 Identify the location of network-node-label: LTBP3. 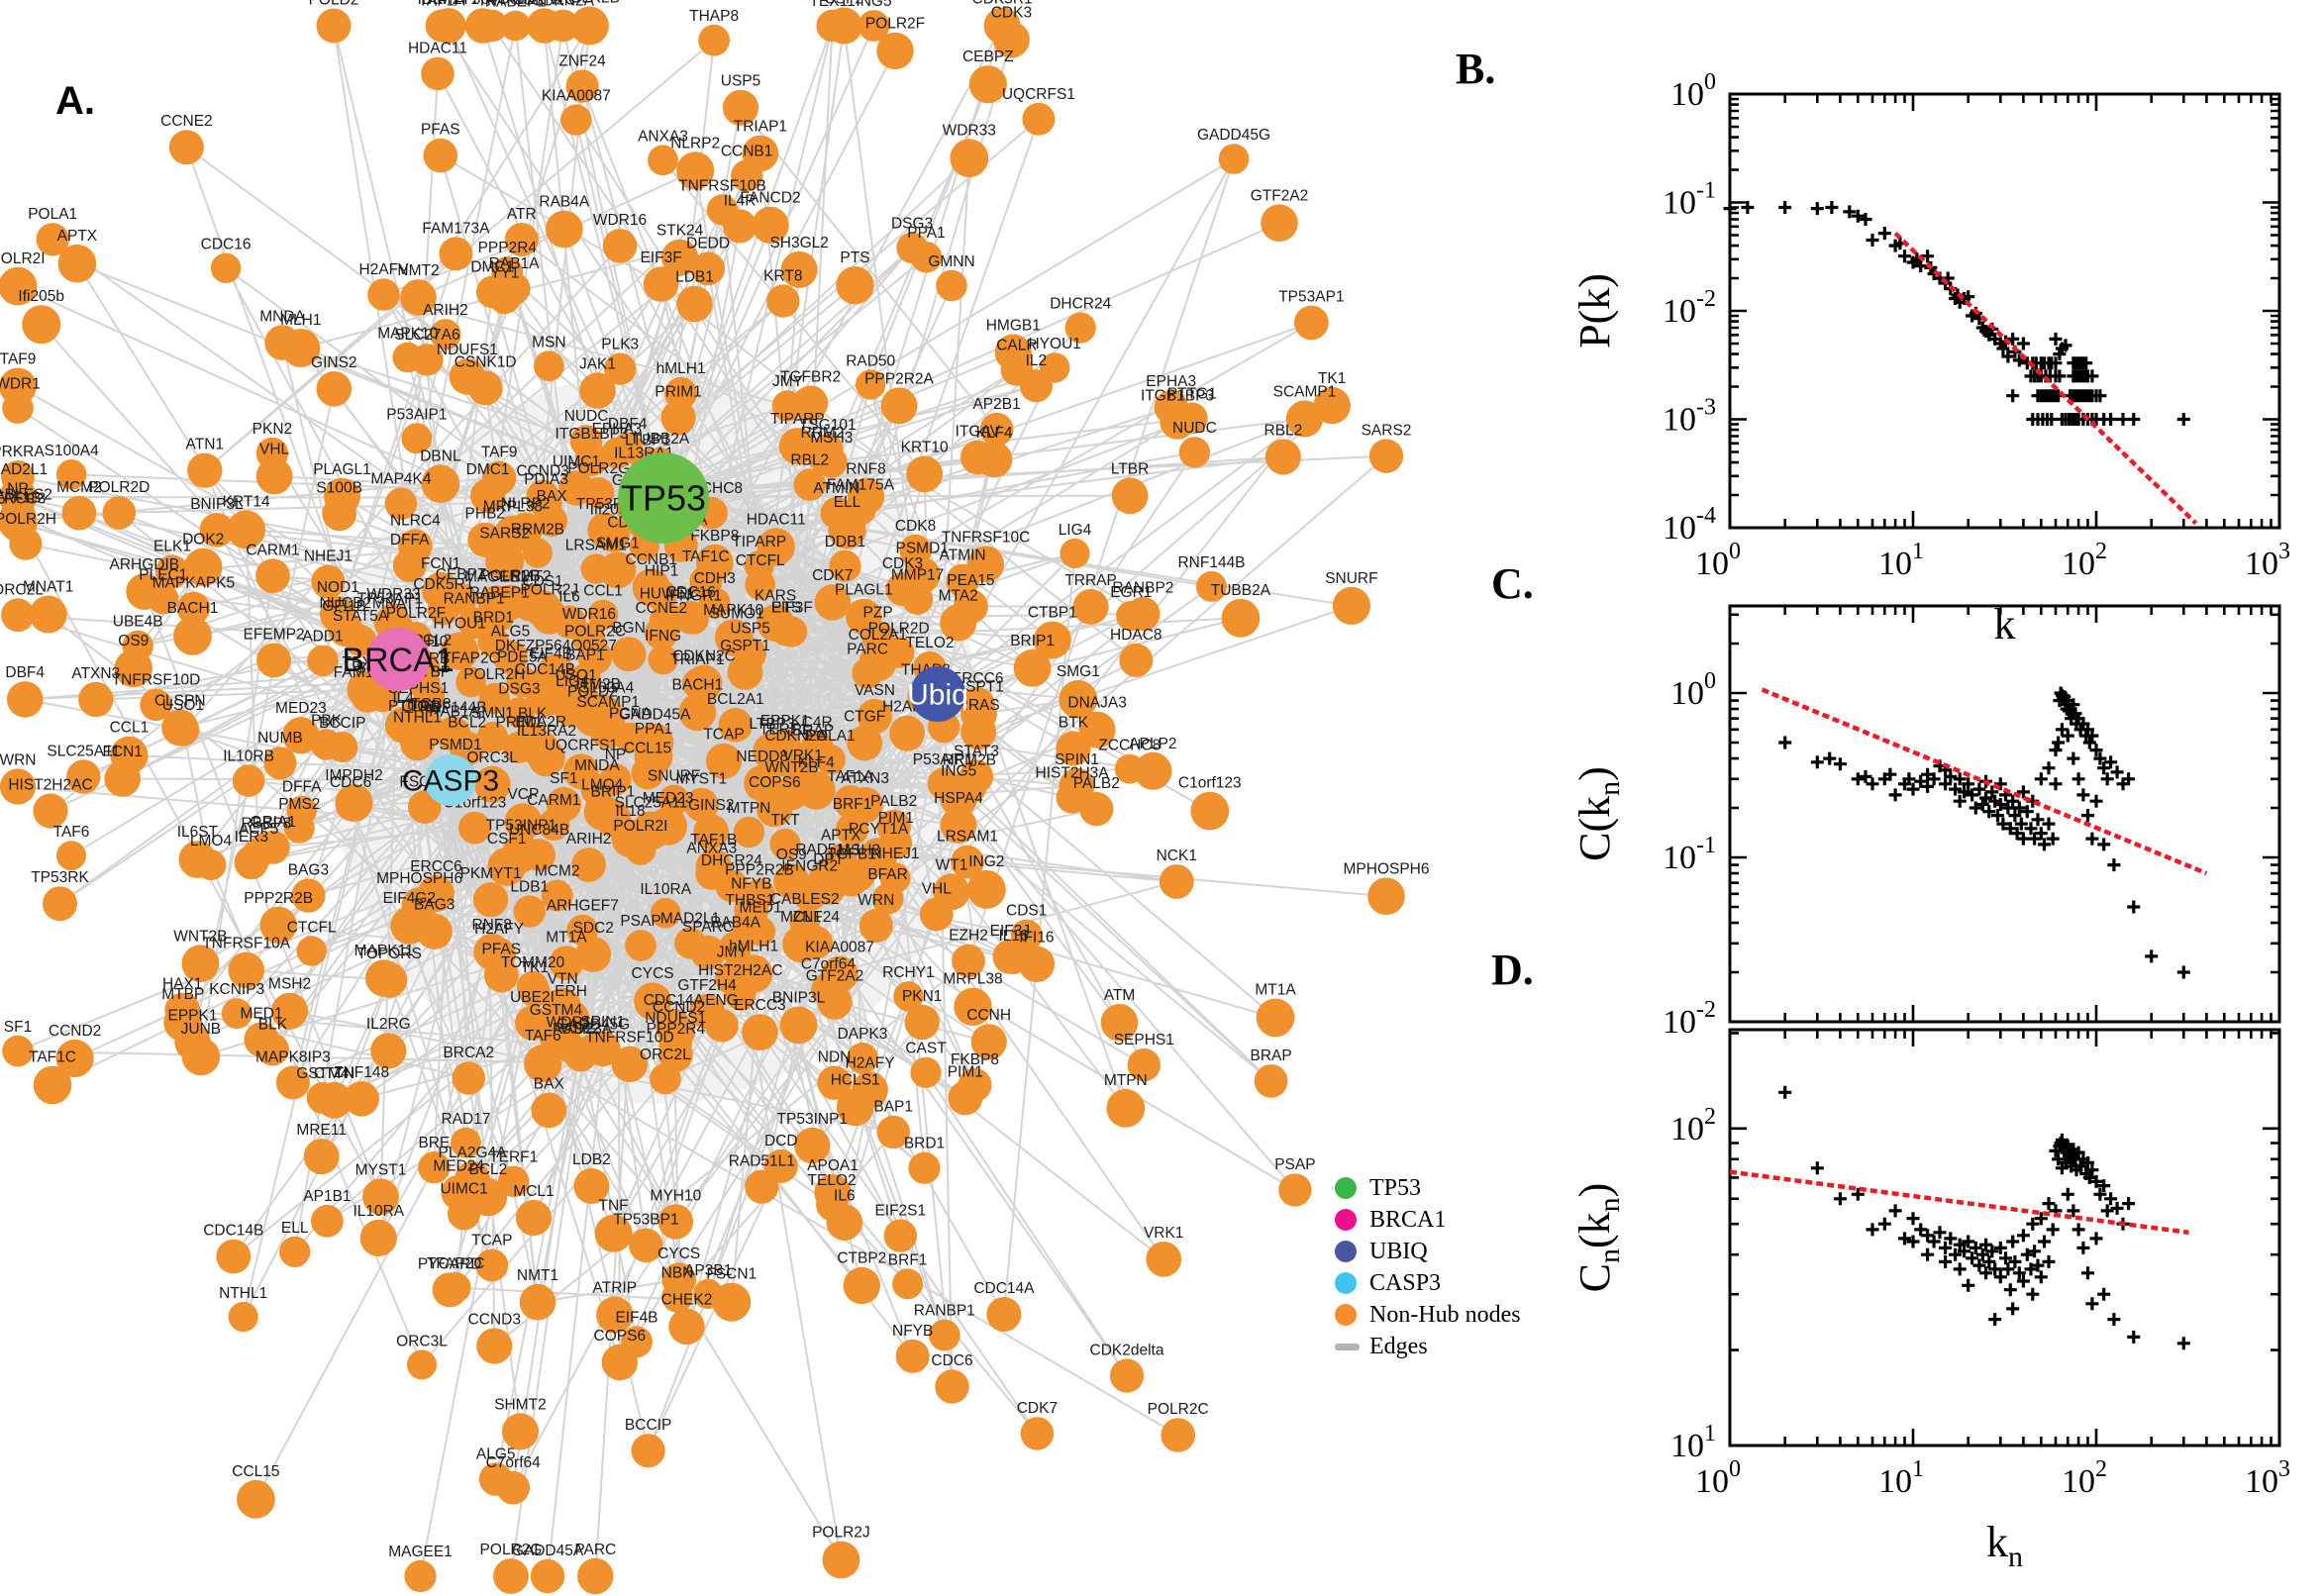
(771, 724).